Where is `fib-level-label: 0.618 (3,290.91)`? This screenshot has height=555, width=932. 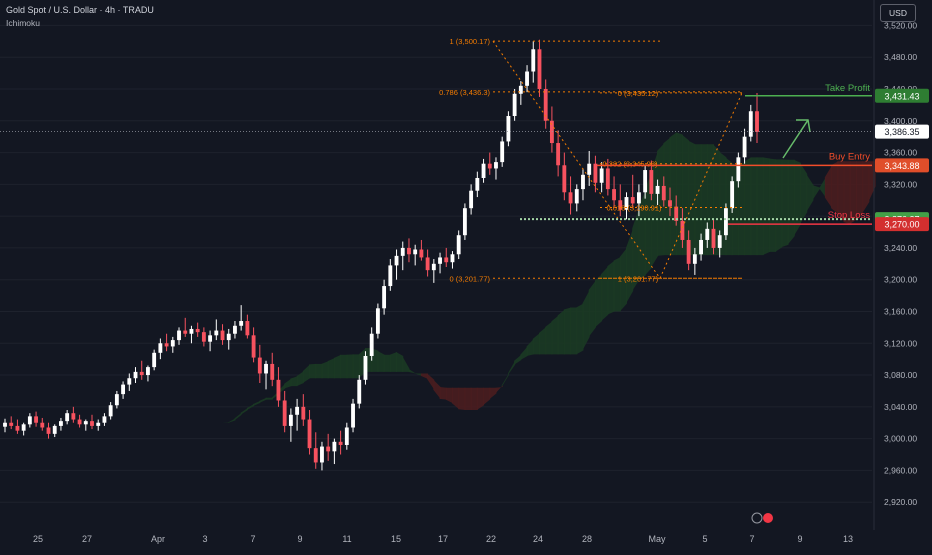 fib-level-label: 0.618 (3,290.91) is located at coordinates (634, 207).